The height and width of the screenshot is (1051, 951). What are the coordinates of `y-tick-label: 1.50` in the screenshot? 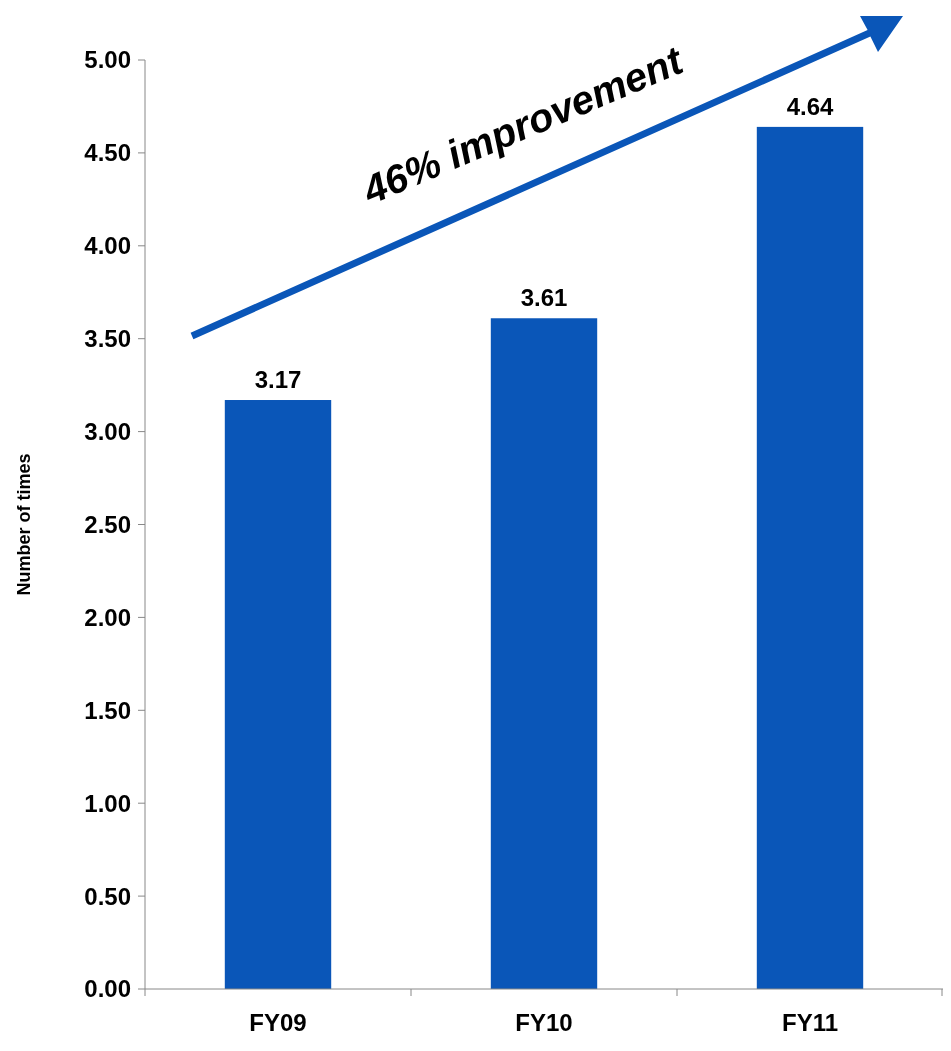 It's located at (107, 710).